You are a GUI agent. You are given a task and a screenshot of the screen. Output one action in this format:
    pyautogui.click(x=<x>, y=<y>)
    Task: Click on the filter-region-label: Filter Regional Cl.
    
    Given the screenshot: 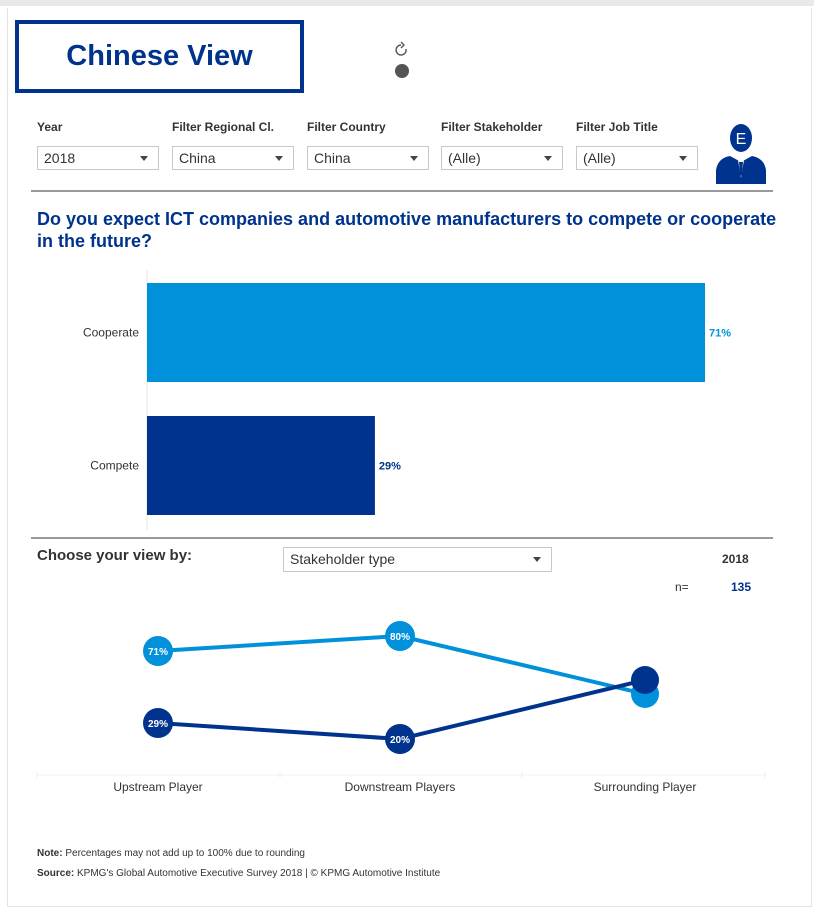 What is the action you would take?
    pyautogui.click(x=223, y=127)
    